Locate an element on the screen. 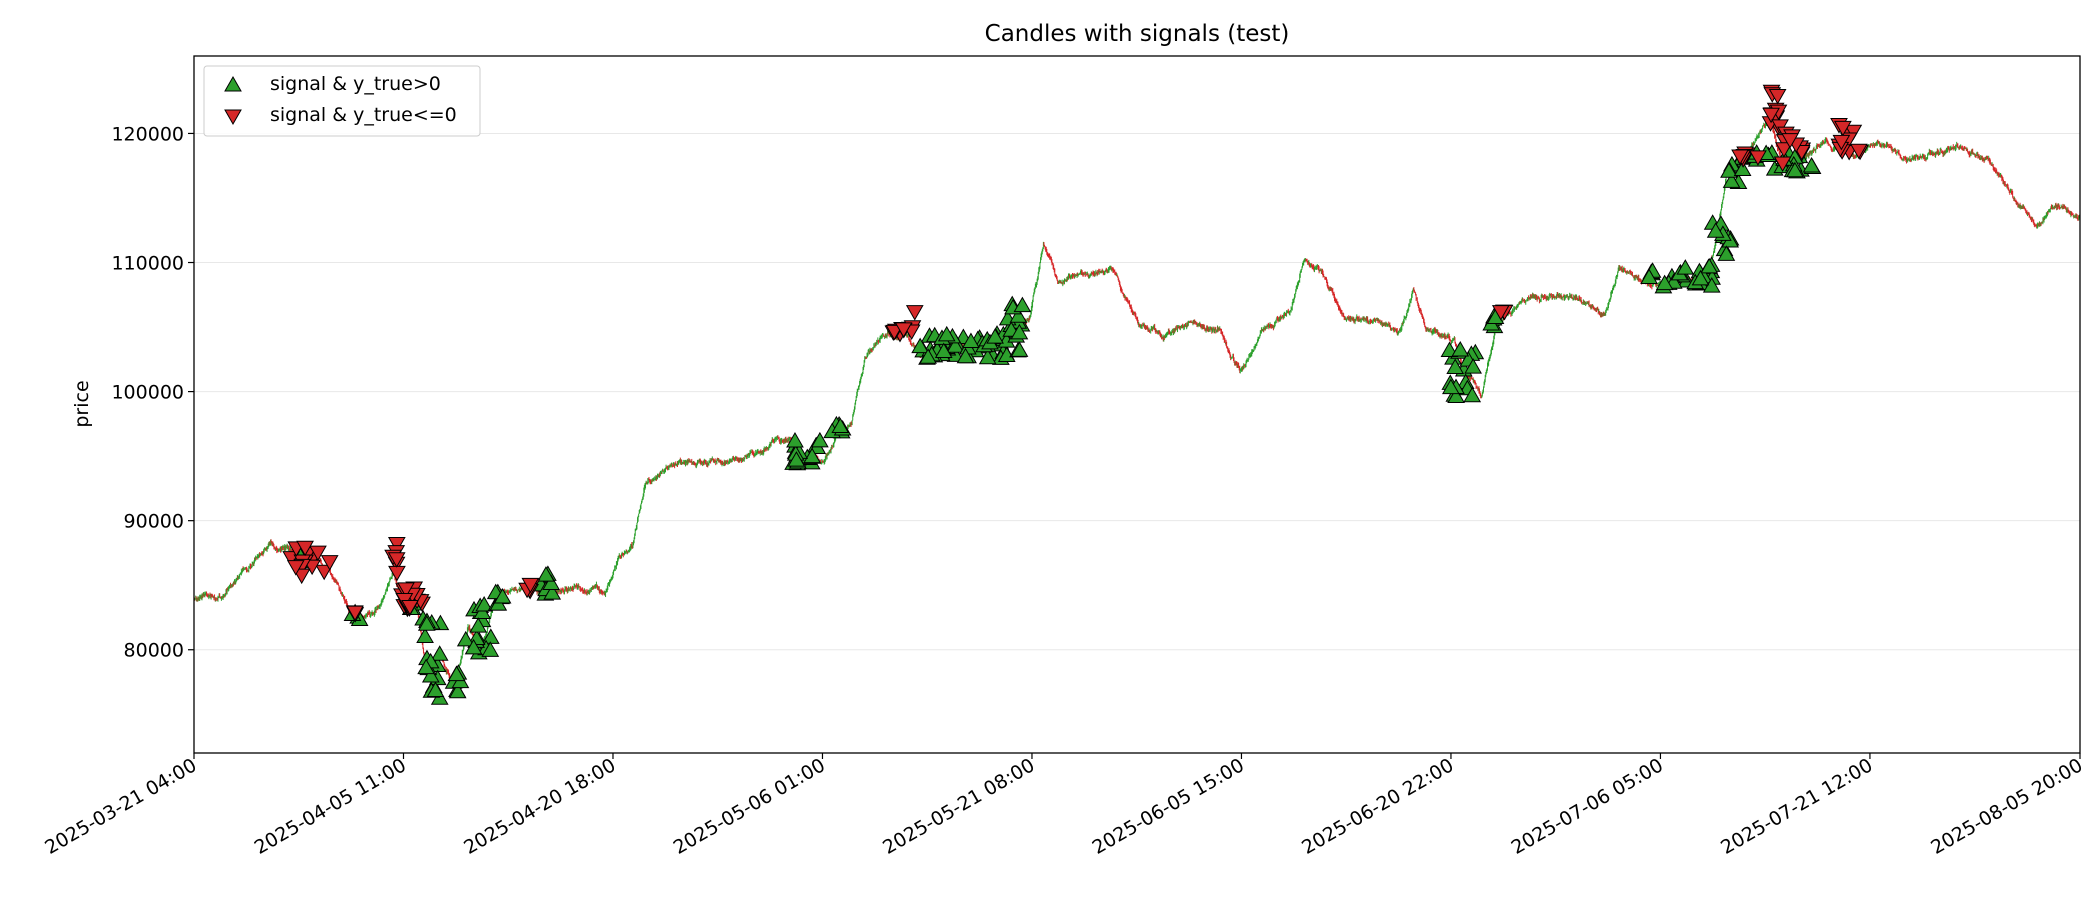  legend-triangle-up-icon is located at coordinates (233, 83).